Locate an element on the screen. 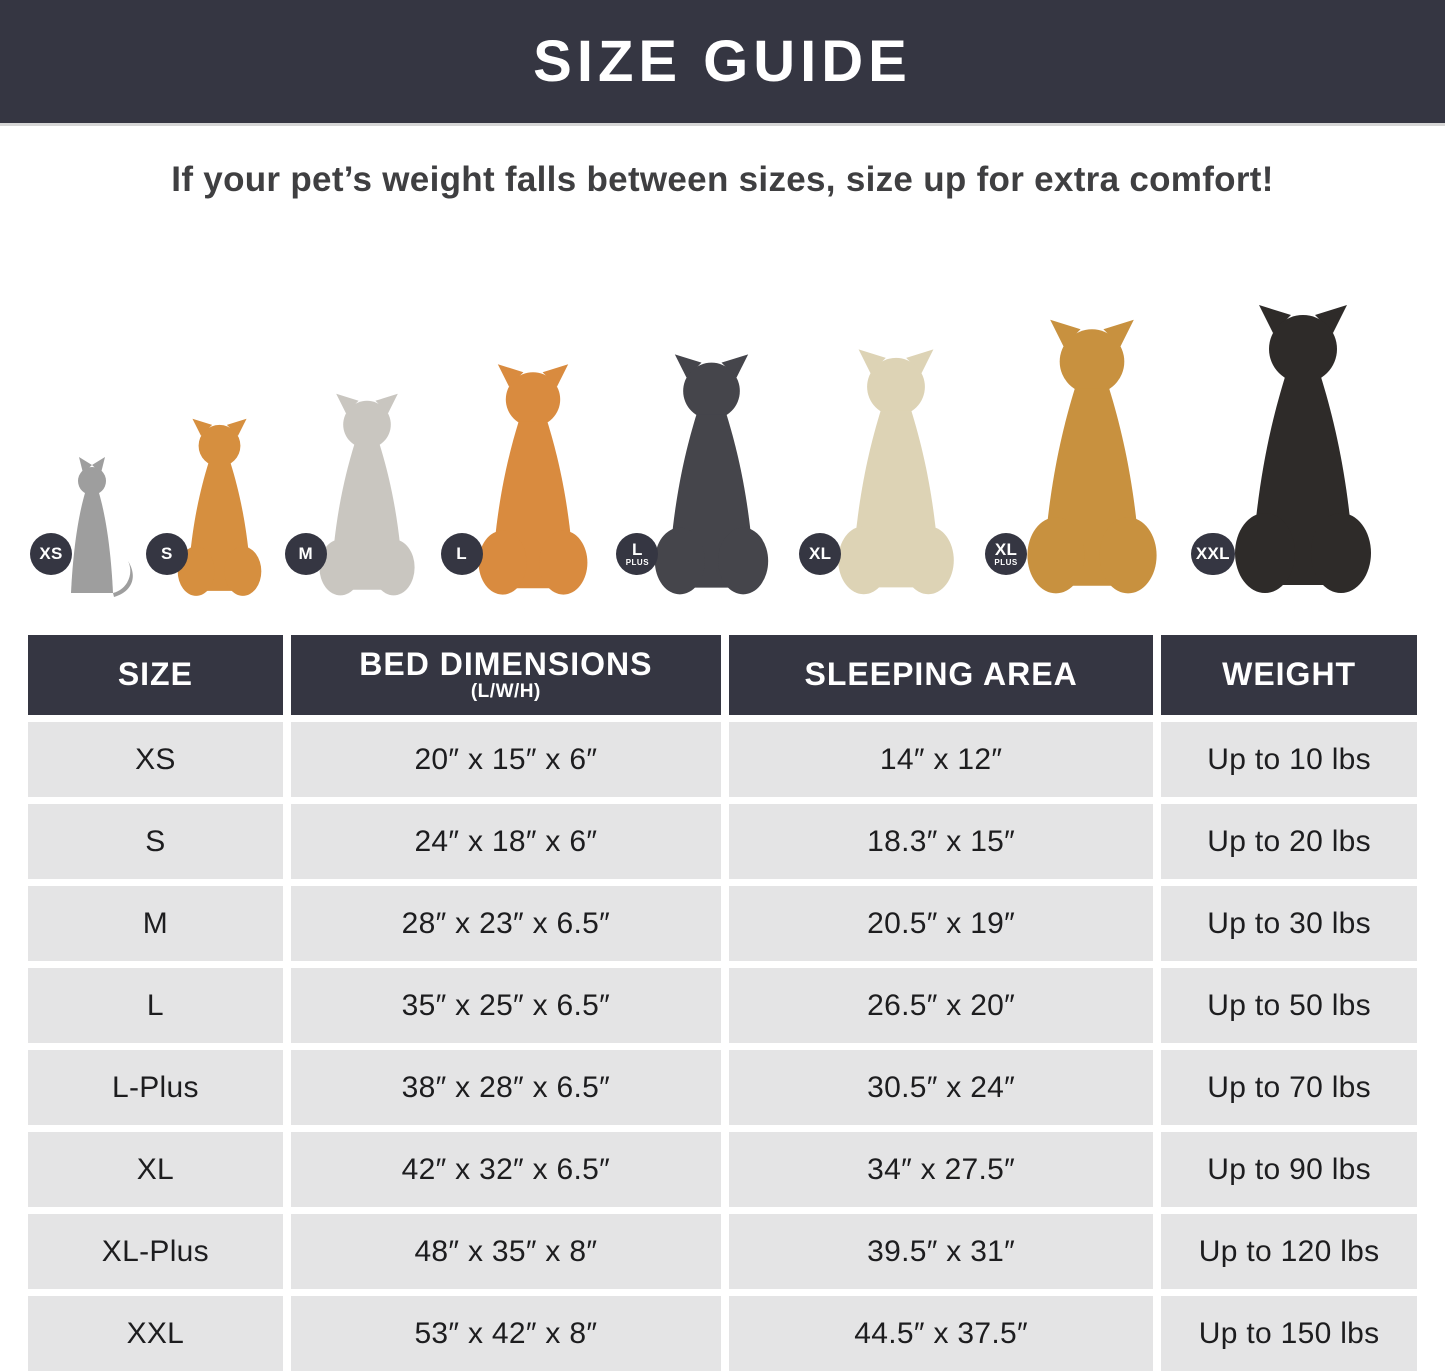 The height and width of the screenshot is (1371, 1445). column-header-label: SIZE is located at coordinates (155, 674).